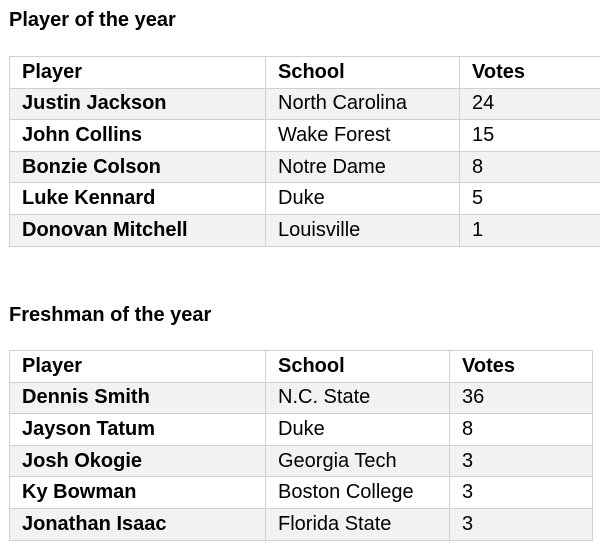 This screenshot has width=600, height=559. Describe the element at coordinates (362, 167) in the screenshot. I see `school-name: Notre Dame` at that location.